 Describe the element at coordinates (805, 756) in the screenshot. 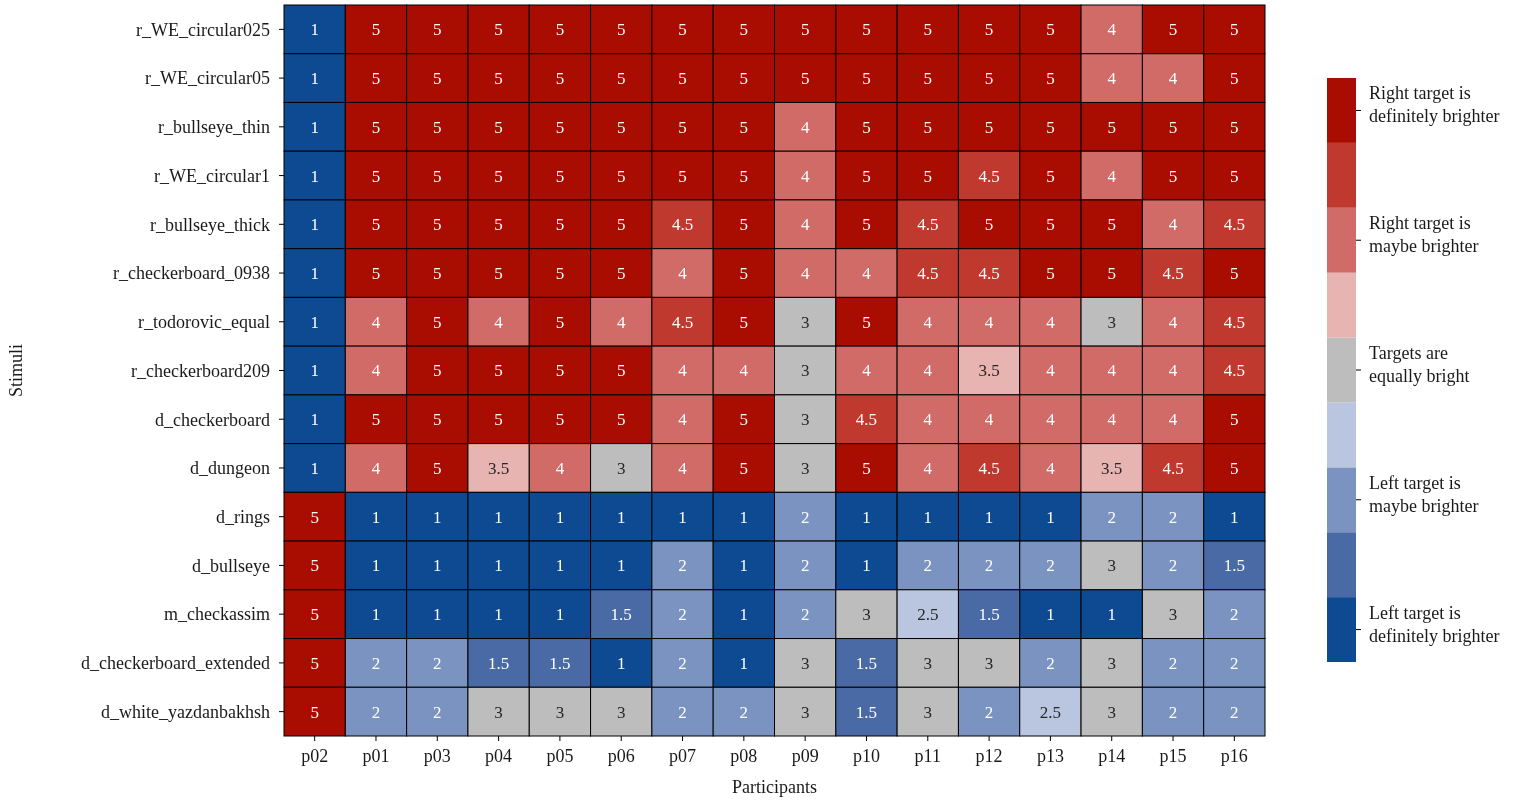

I see `x-tick-label: p09` at that location.